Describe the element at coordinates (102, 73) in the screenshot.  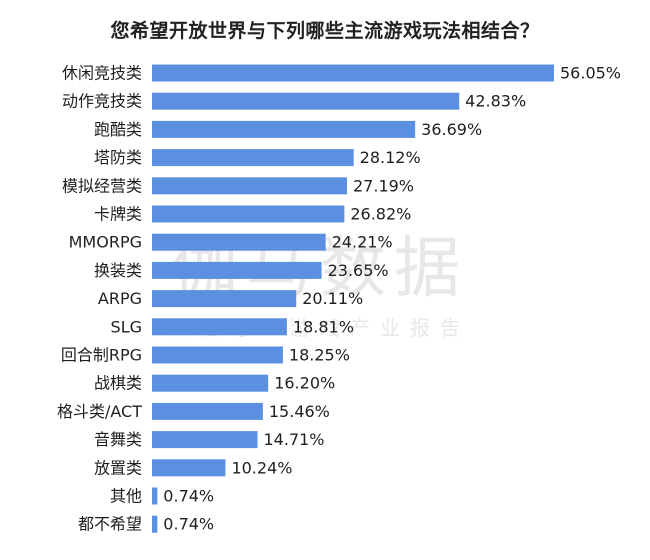
I see `category-label: 休闲竞技类` at that location.